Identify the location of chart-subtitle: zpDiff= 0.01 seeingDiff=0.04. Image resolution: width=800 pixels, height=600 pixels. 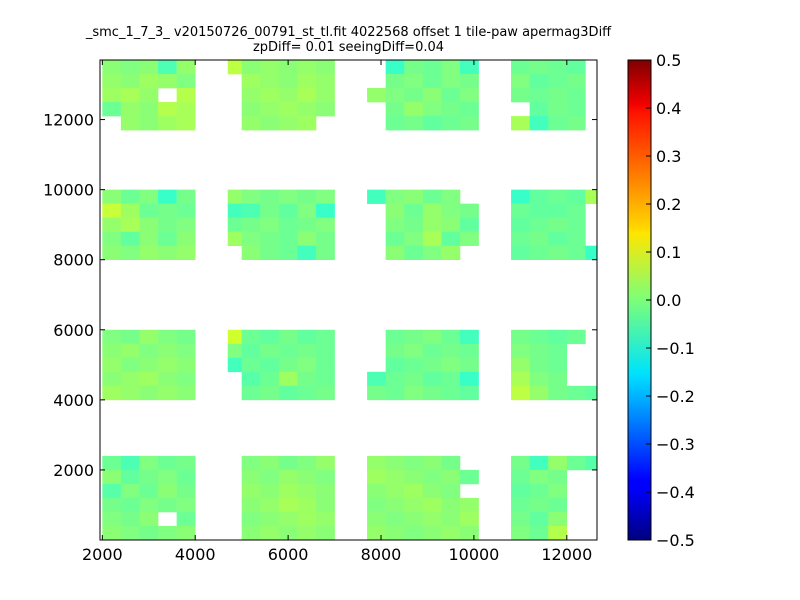
(348, 47).